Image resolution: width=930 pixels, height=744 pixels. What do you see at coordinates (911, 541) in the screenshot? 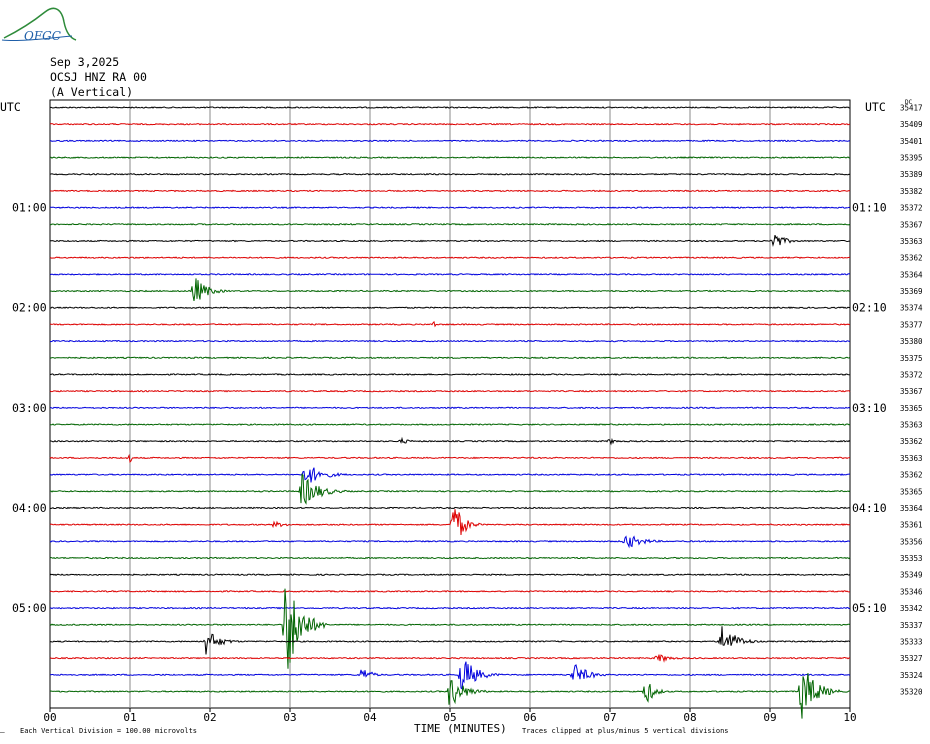
I see `dc-offset-label: 35356` at bounding box center [911, 541].